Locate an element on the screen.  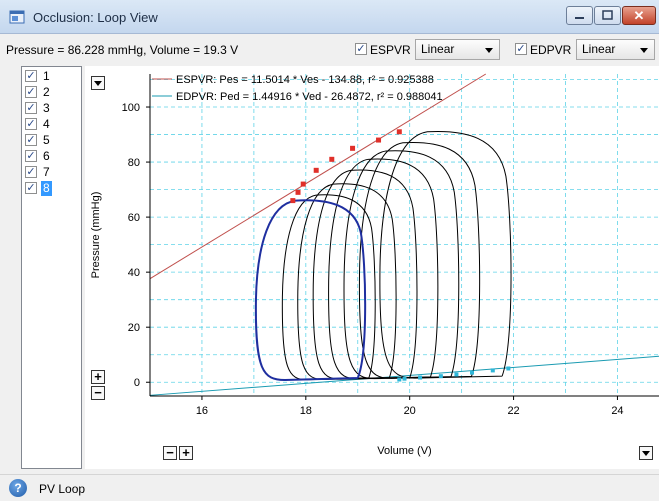
x-tick-label: 24 is located at coordinates (617, 411).